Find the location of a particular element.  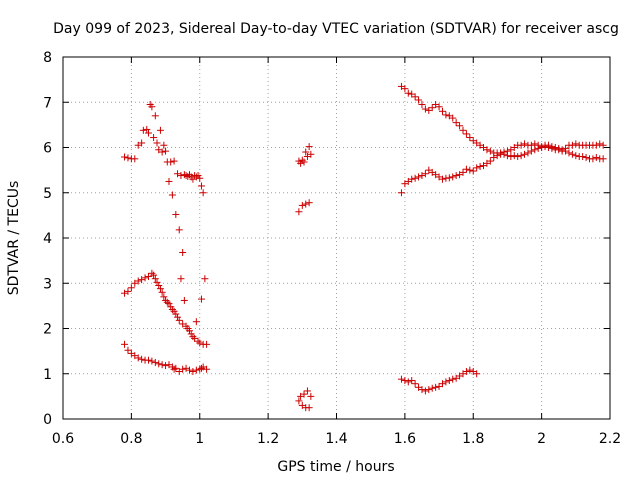

y-tick-label: 1 is located at coordinates (47, 375).